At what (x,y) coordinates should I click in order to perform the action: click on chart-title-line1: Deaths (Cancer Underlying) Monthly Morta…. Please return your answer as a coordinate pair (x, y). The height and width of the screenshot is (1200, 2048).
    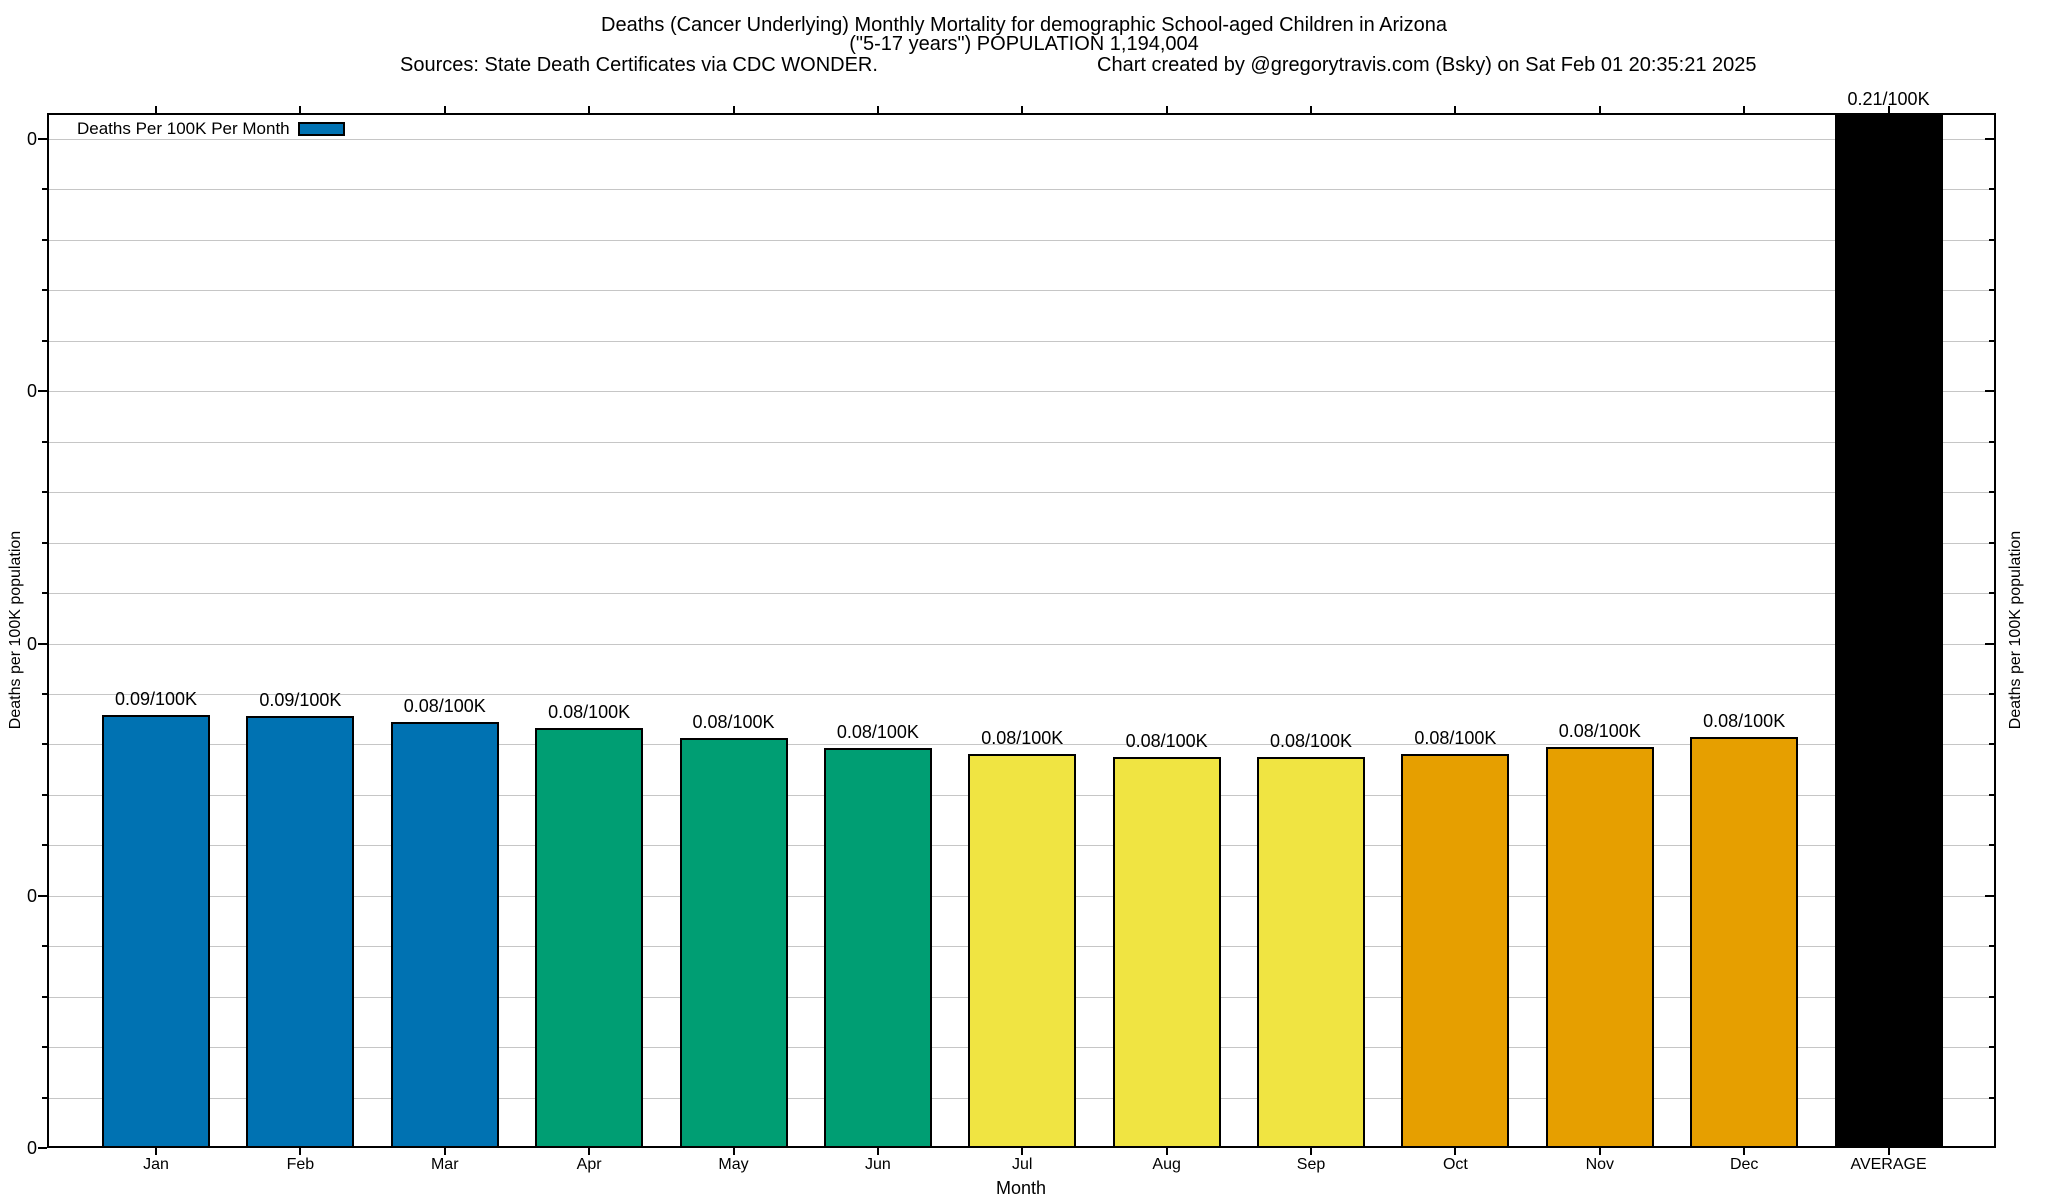
    Looking at the image, I should click on (1024, 25).